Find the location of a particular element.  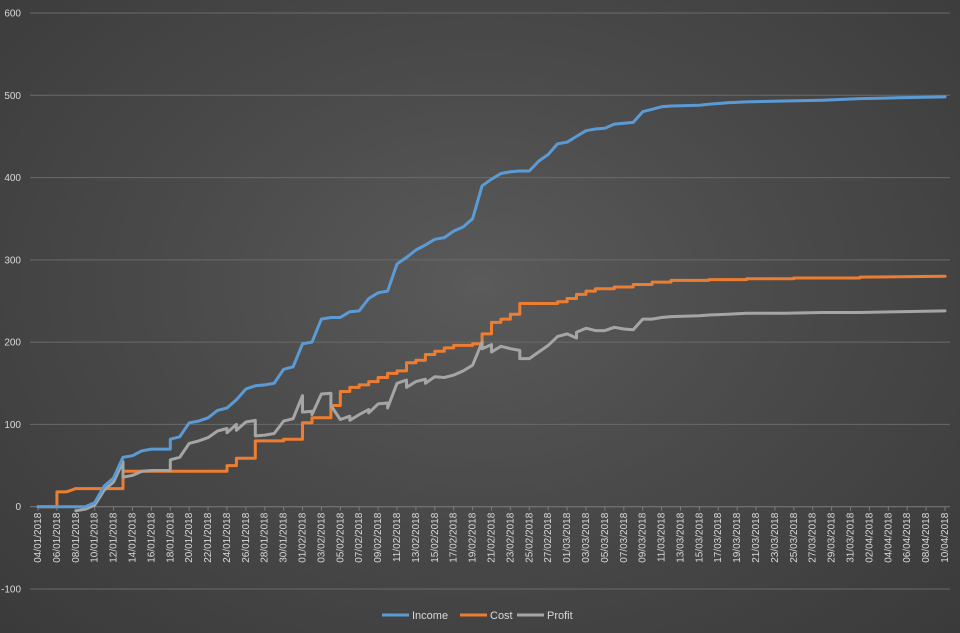

x-tick-label: 29/03/2018 is located at coordinates (832, 537).